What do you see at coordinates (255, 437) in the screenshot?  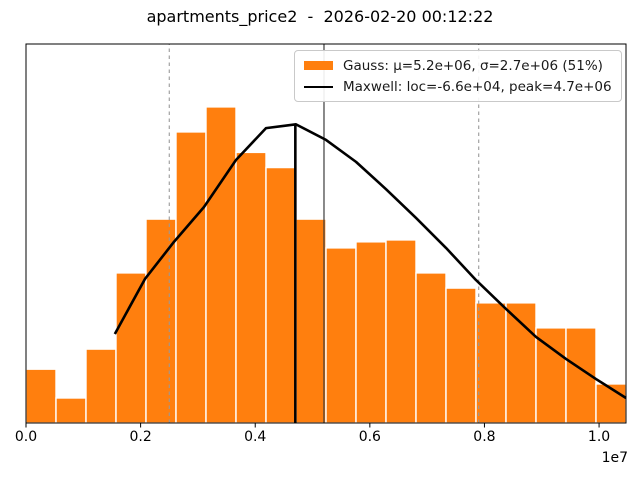 I see `x-tick-label: 0.4` at bounding box center [255, 437].